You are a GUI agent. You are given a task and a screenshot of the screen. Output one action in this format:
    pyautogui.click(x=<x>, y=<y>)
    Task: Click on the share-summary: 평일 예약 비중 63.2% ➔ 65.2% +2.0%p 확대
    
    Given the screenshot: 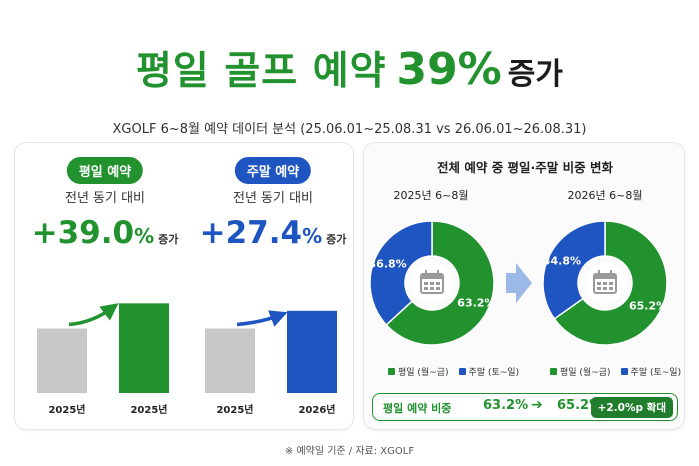 What is the action you would take?
    pyautogui.click(x=525, y=407)
    